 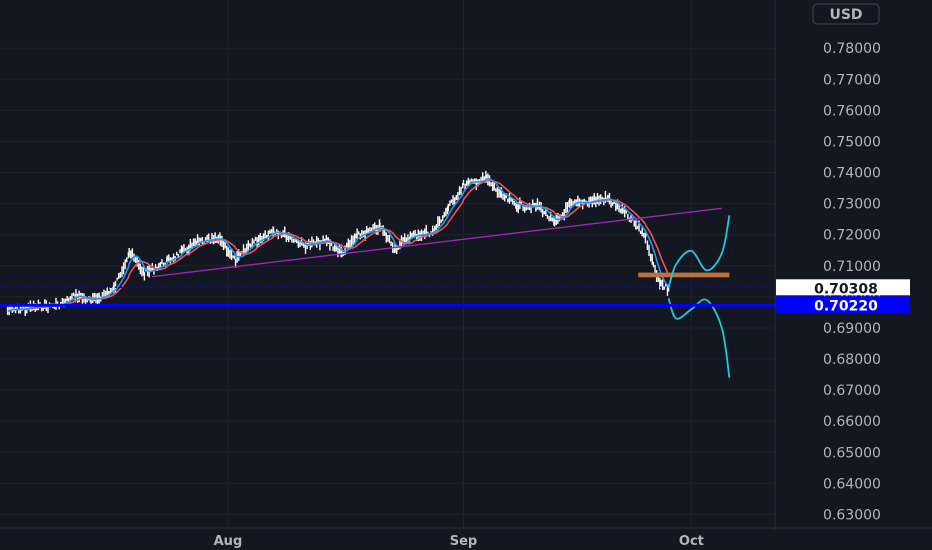 I want to click on trendline, so click(x=436, y=242).